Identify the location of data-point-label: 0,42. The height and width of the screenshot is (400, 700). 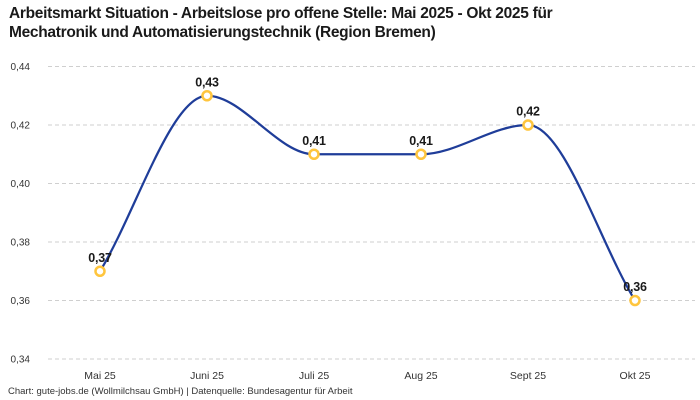
(528, 112).